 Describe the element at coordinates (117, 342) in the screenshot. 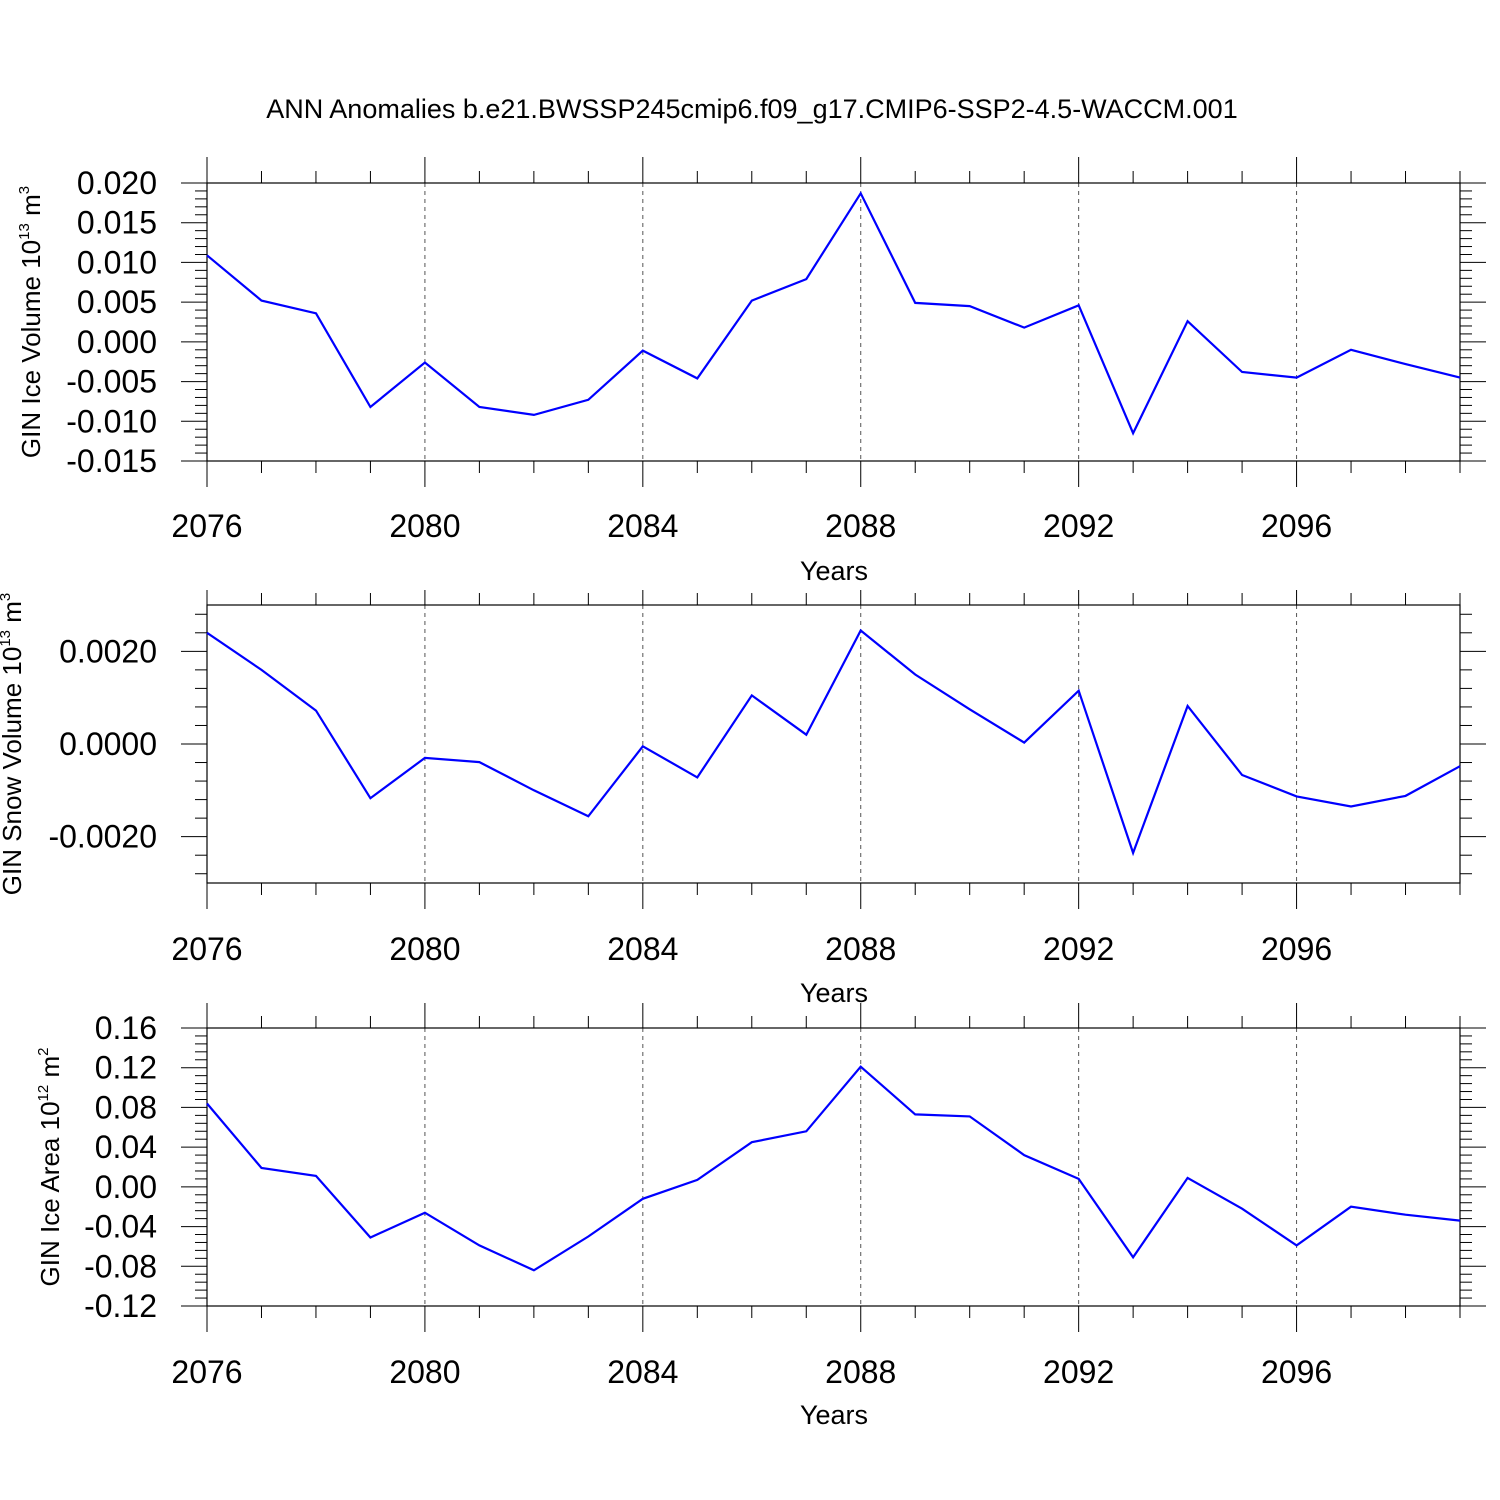

I see `y-tick-label: 0.000` at that location.